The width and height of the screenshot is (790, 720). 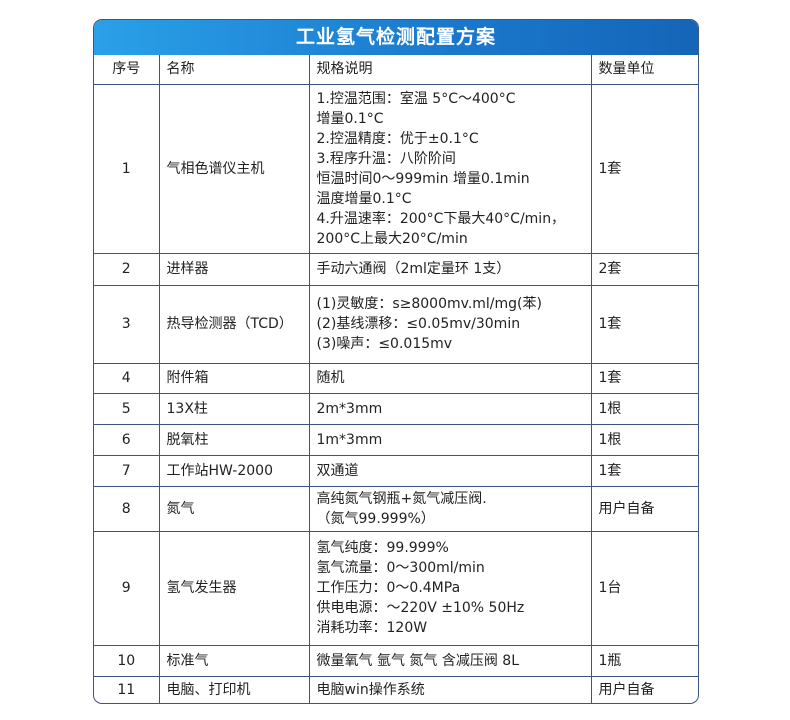 What do you see at coordinates (416, 98) in the screenshot?
I see `spec-line: 1.控温范围：室温 5°C～400°C` at bounding box center [416, 98].